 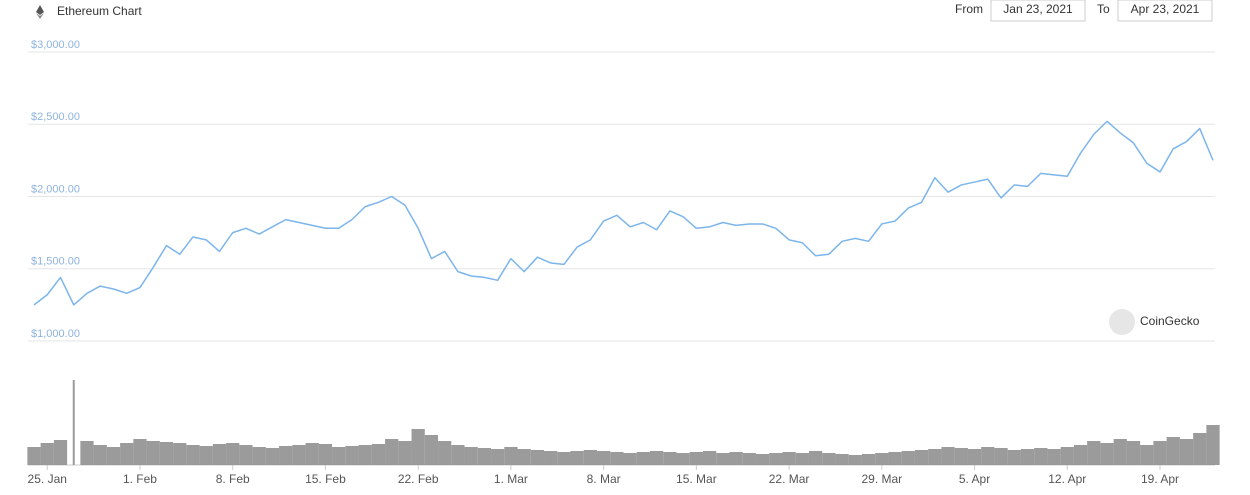 I want to click on x-tick-label: 25. Jan, so click(x=47, y=479).